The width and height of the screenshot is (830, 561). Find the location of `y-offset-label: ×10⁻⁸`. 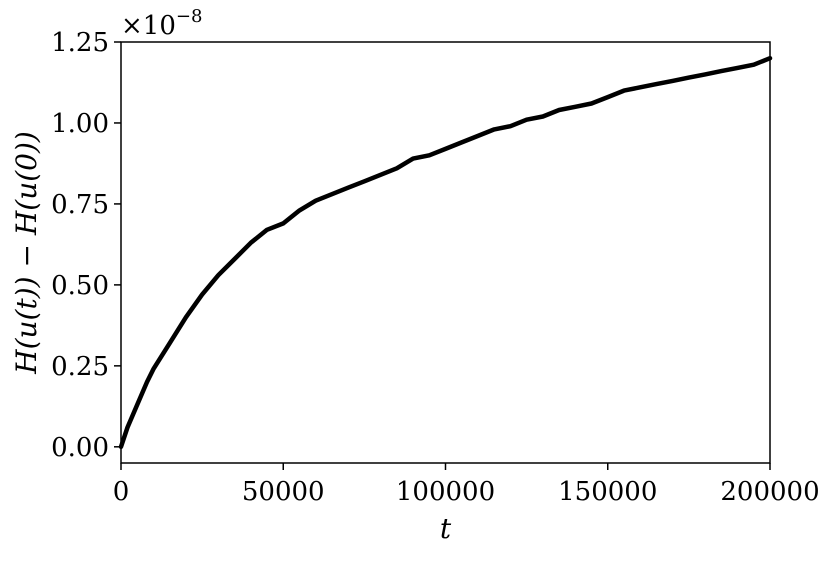

y-offset-label: ×10⁻⁸ is located at coordinates (161, 23).